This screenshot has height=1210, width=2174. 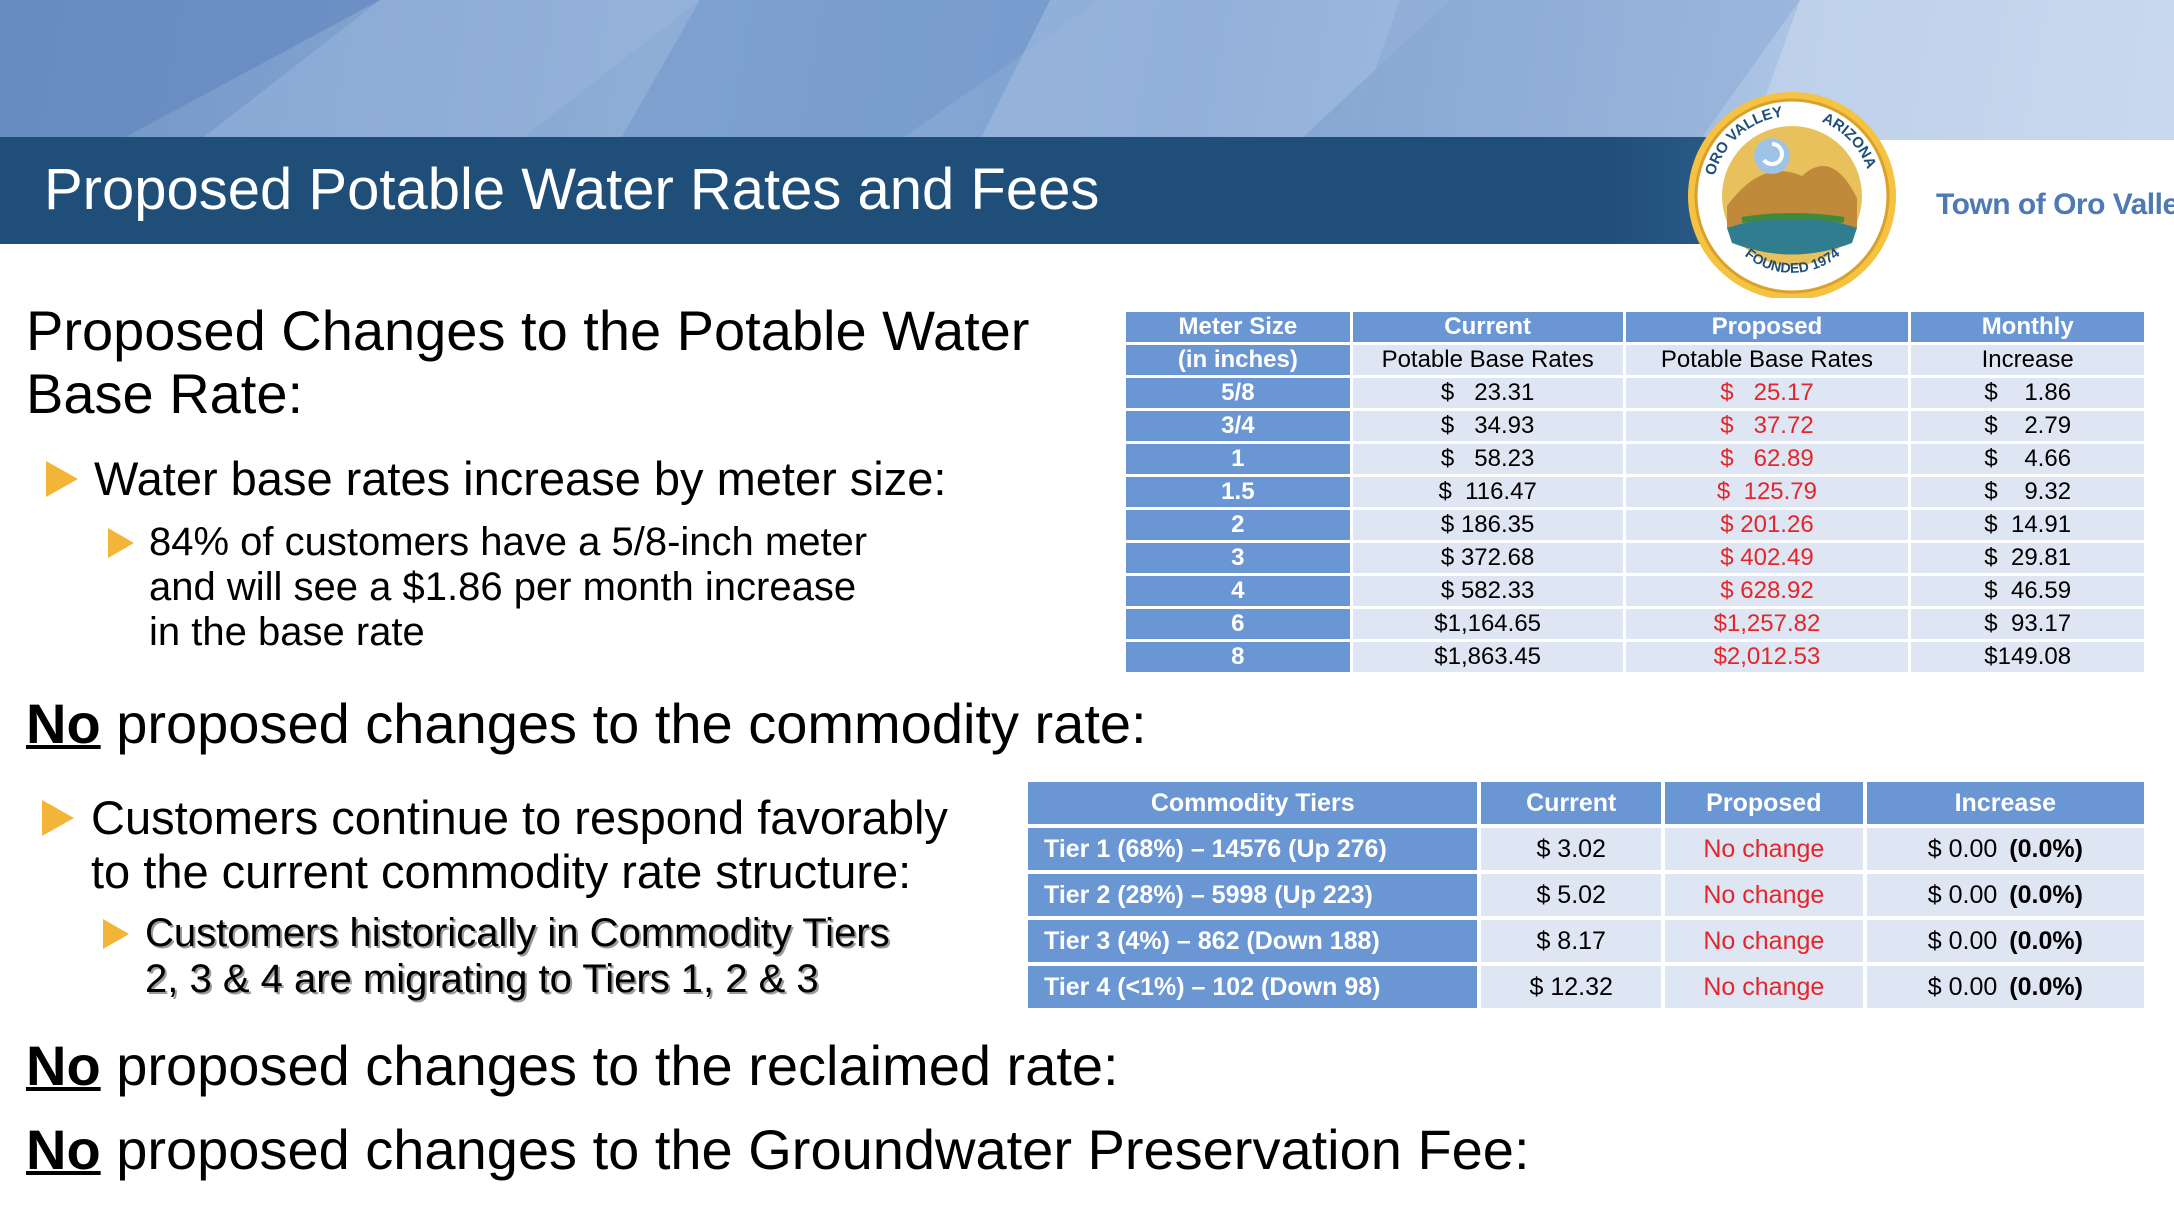 What do you see at coordinates (1253, 849) in the screenshot?
I see `tier-label-cell: Tier 1 (68%) – 14576 (Up 276)` at bounding box center [1253, 849].